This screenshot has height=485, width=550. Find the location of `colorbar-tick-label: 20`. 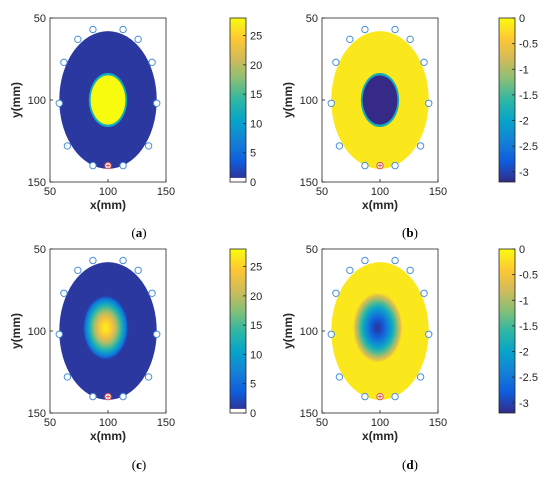

colorbar-tick-label: 20 is located at coordinates (256, 66).